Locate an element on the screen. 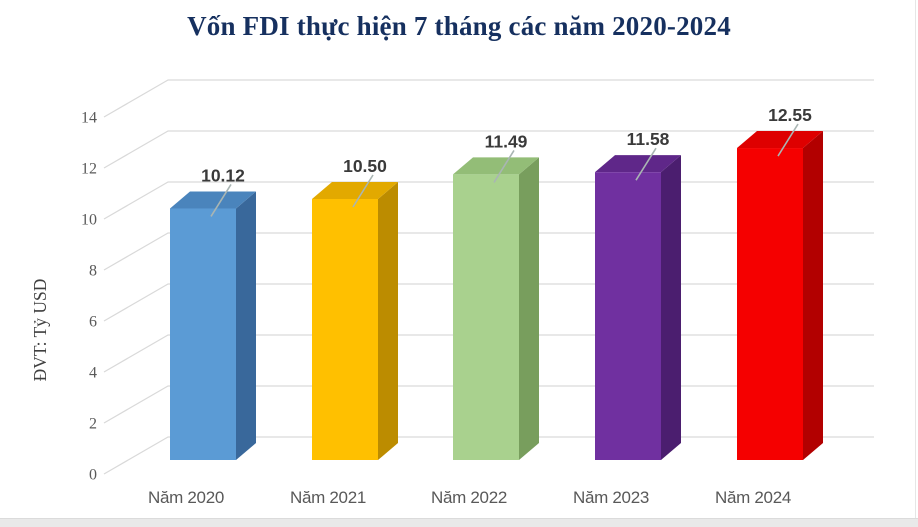  y-axis-title: ĐVT: Tỷ USD is located at coordinates (40, 330).